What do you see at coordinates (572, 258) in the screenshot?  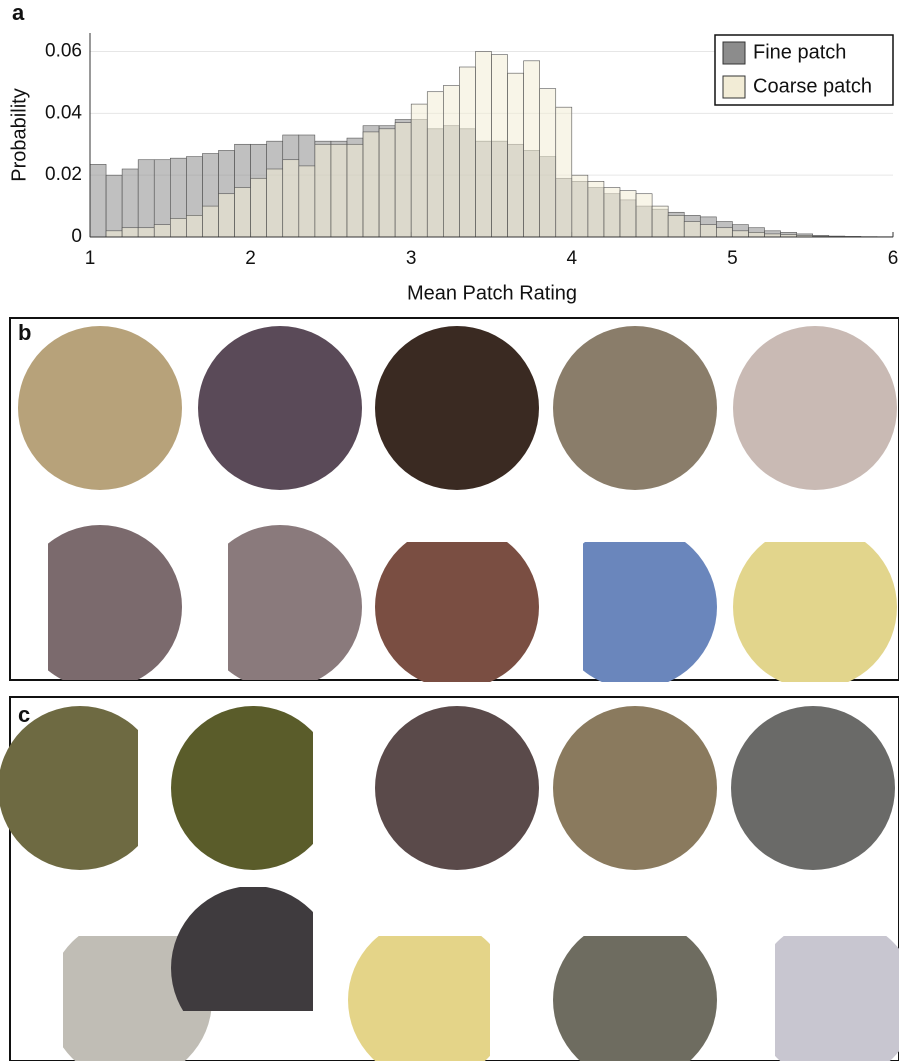 I see `x-tick-label: 4` at bounding box center [572, 258].